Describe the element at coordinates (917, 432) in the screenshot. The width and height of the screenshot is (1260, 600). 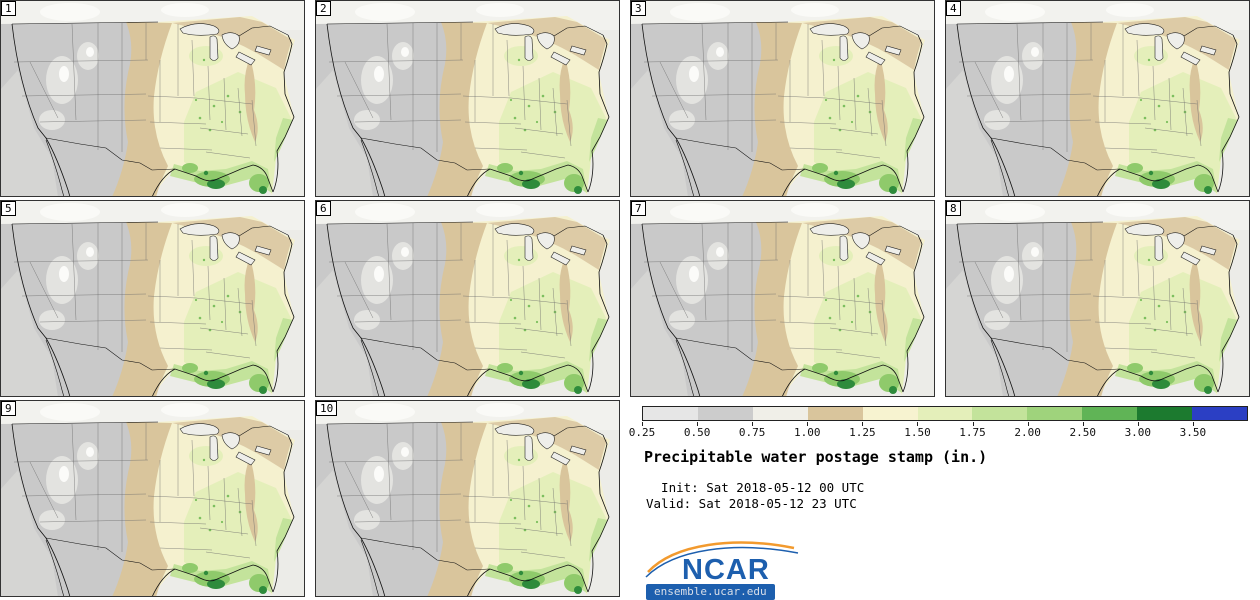
I see `colorbar-tick-label: 1.50` at that location.